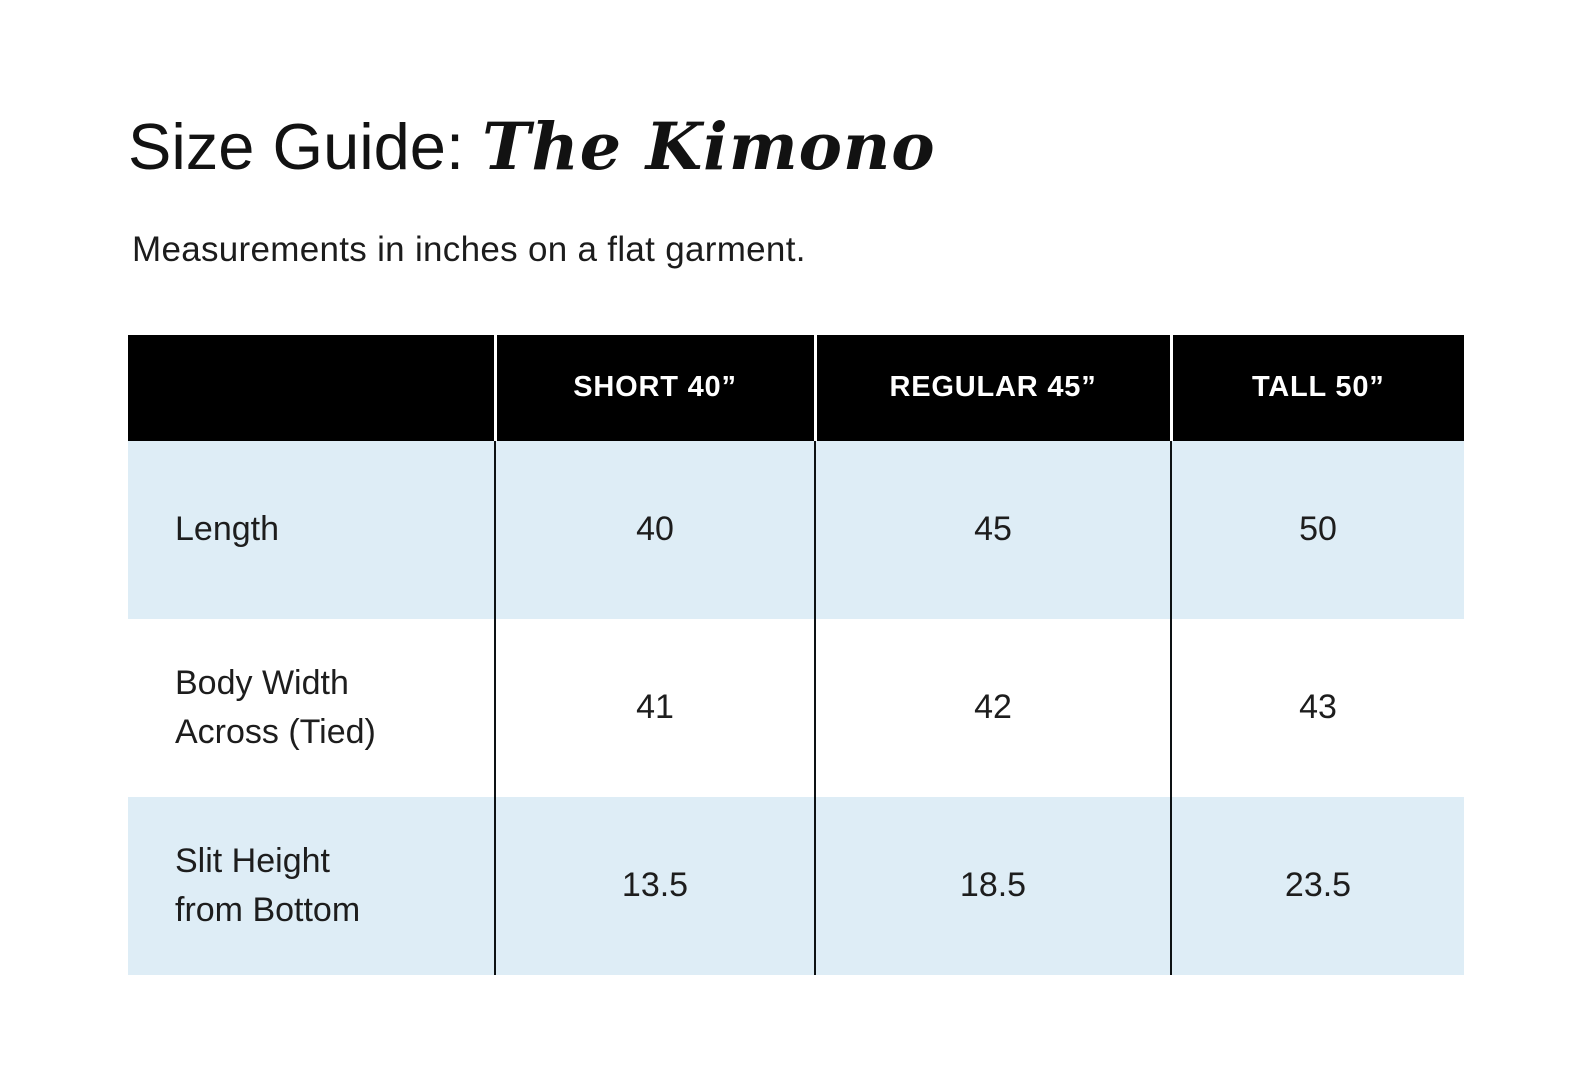  I want to click on cell-length-regular: 45, so click(992, 529).